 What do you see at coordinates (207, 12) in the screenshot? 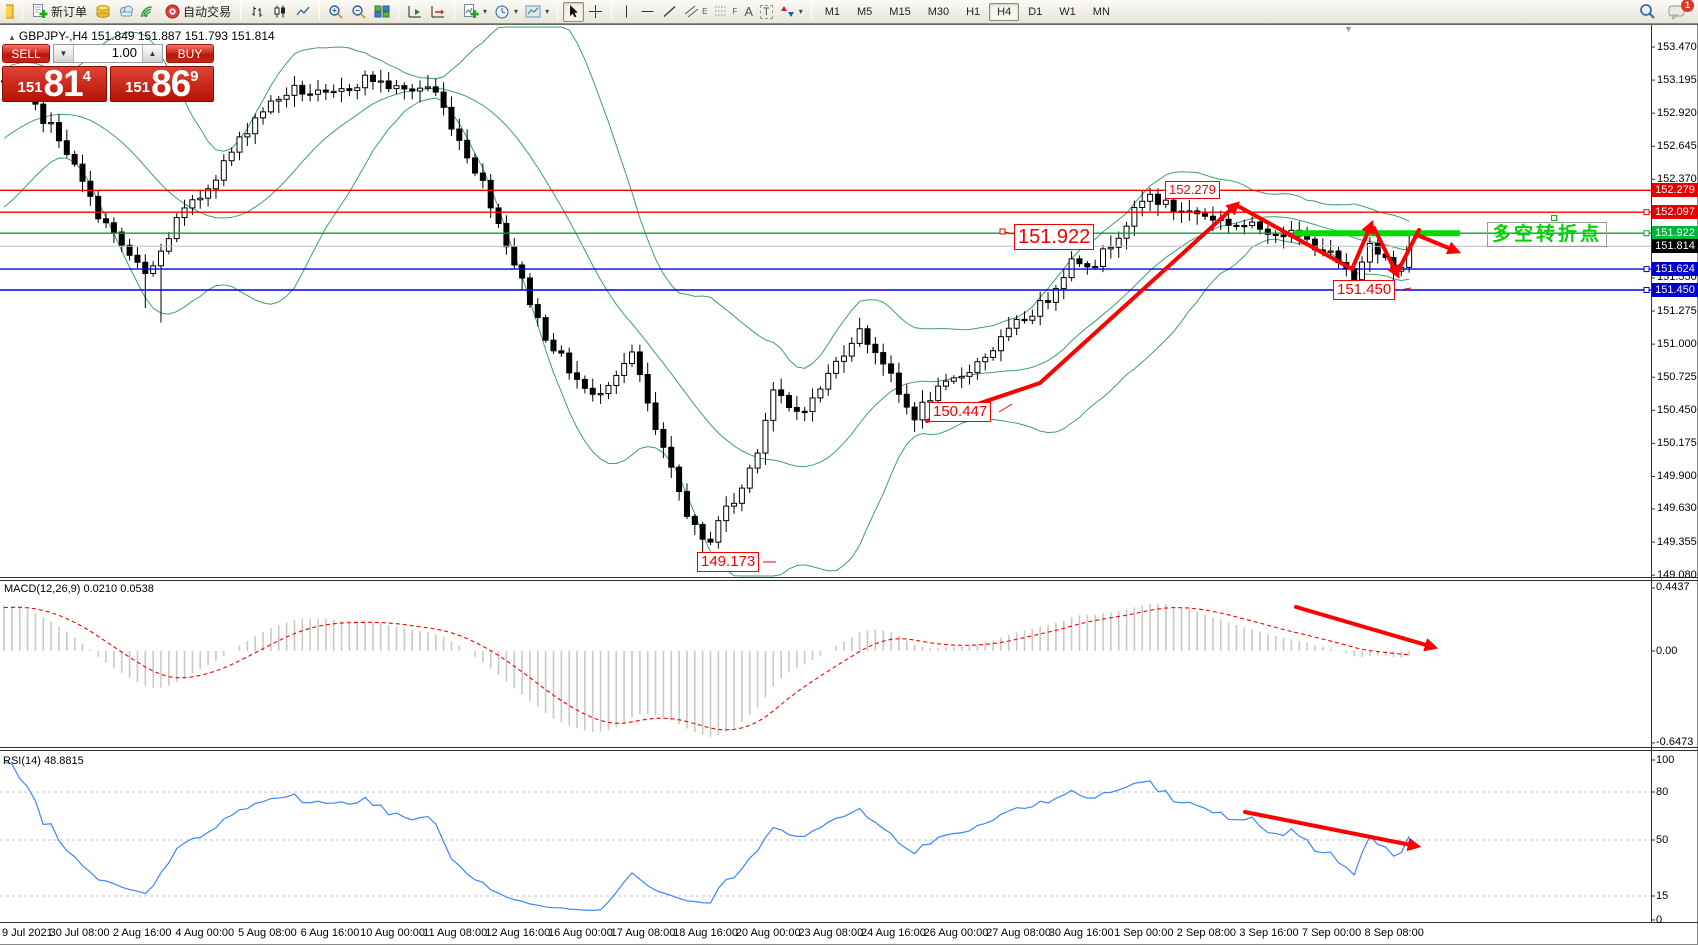
I see `auto-trading-label: 自动交易` at bounding box center [207, 12].